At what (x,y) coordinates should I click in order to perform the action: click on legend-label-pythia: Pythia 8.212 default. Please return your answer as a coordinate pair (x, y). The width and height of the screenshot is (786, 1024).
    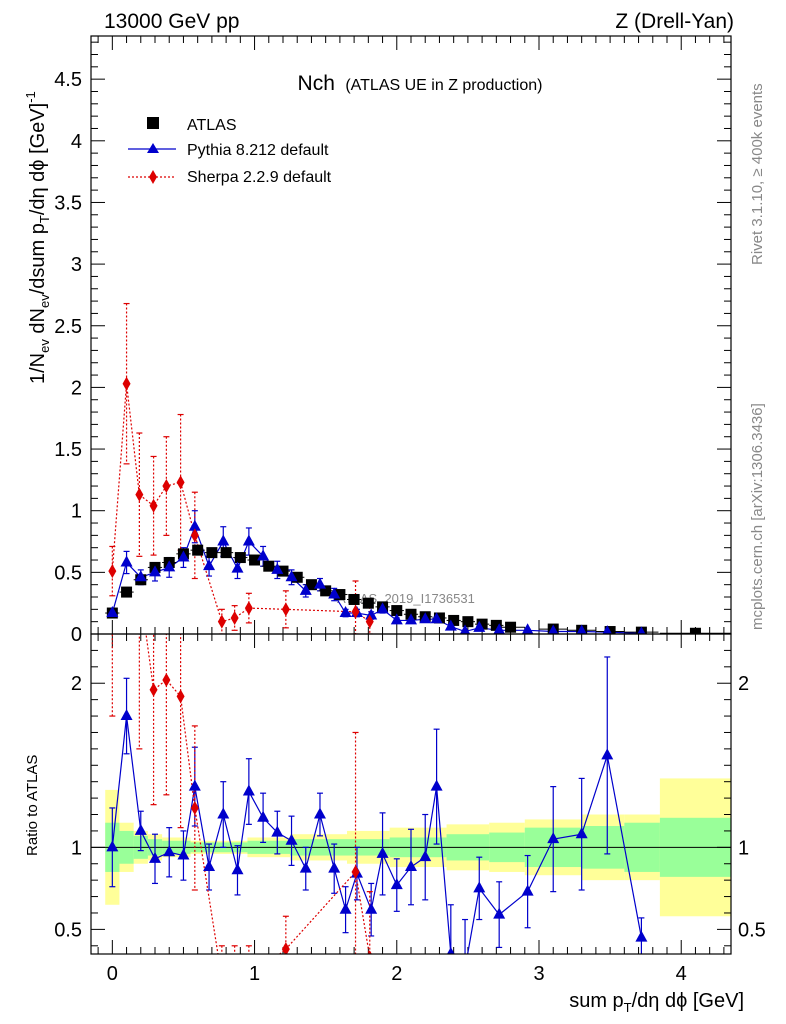
    Looking at the image, I should click on (258, 150).